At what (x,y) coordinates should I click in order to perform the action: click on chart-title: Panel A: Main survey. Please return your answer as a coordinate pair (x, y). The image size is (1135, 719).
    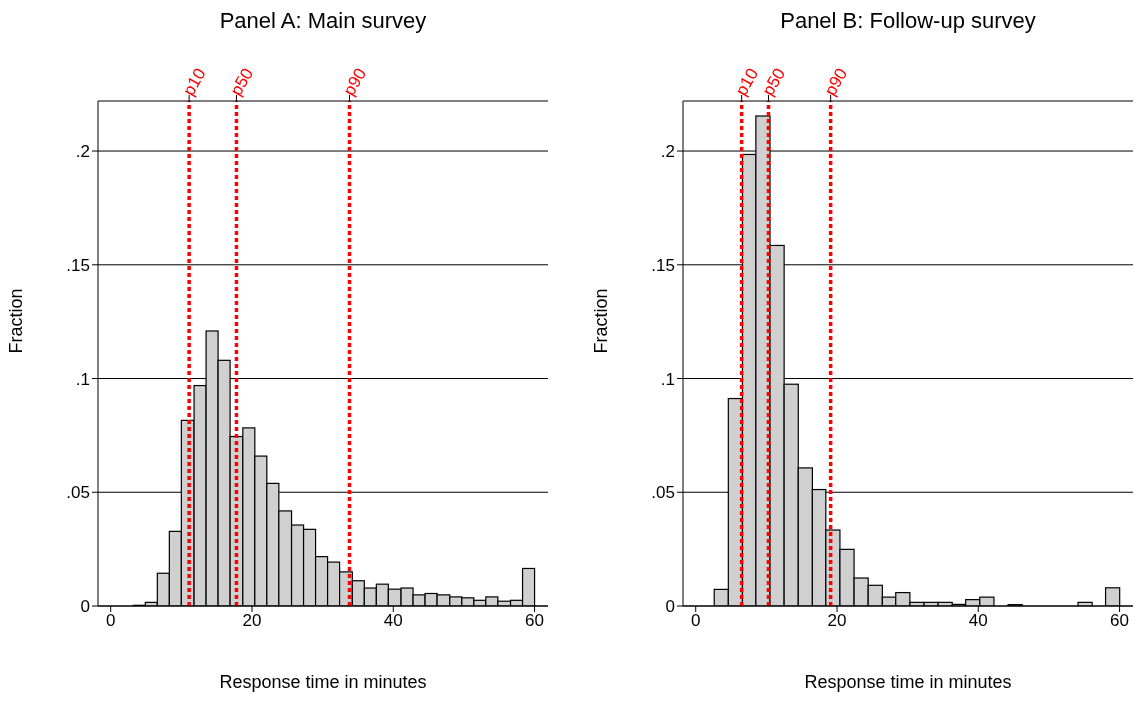
    Looking at the image, I should click on (323, 21).